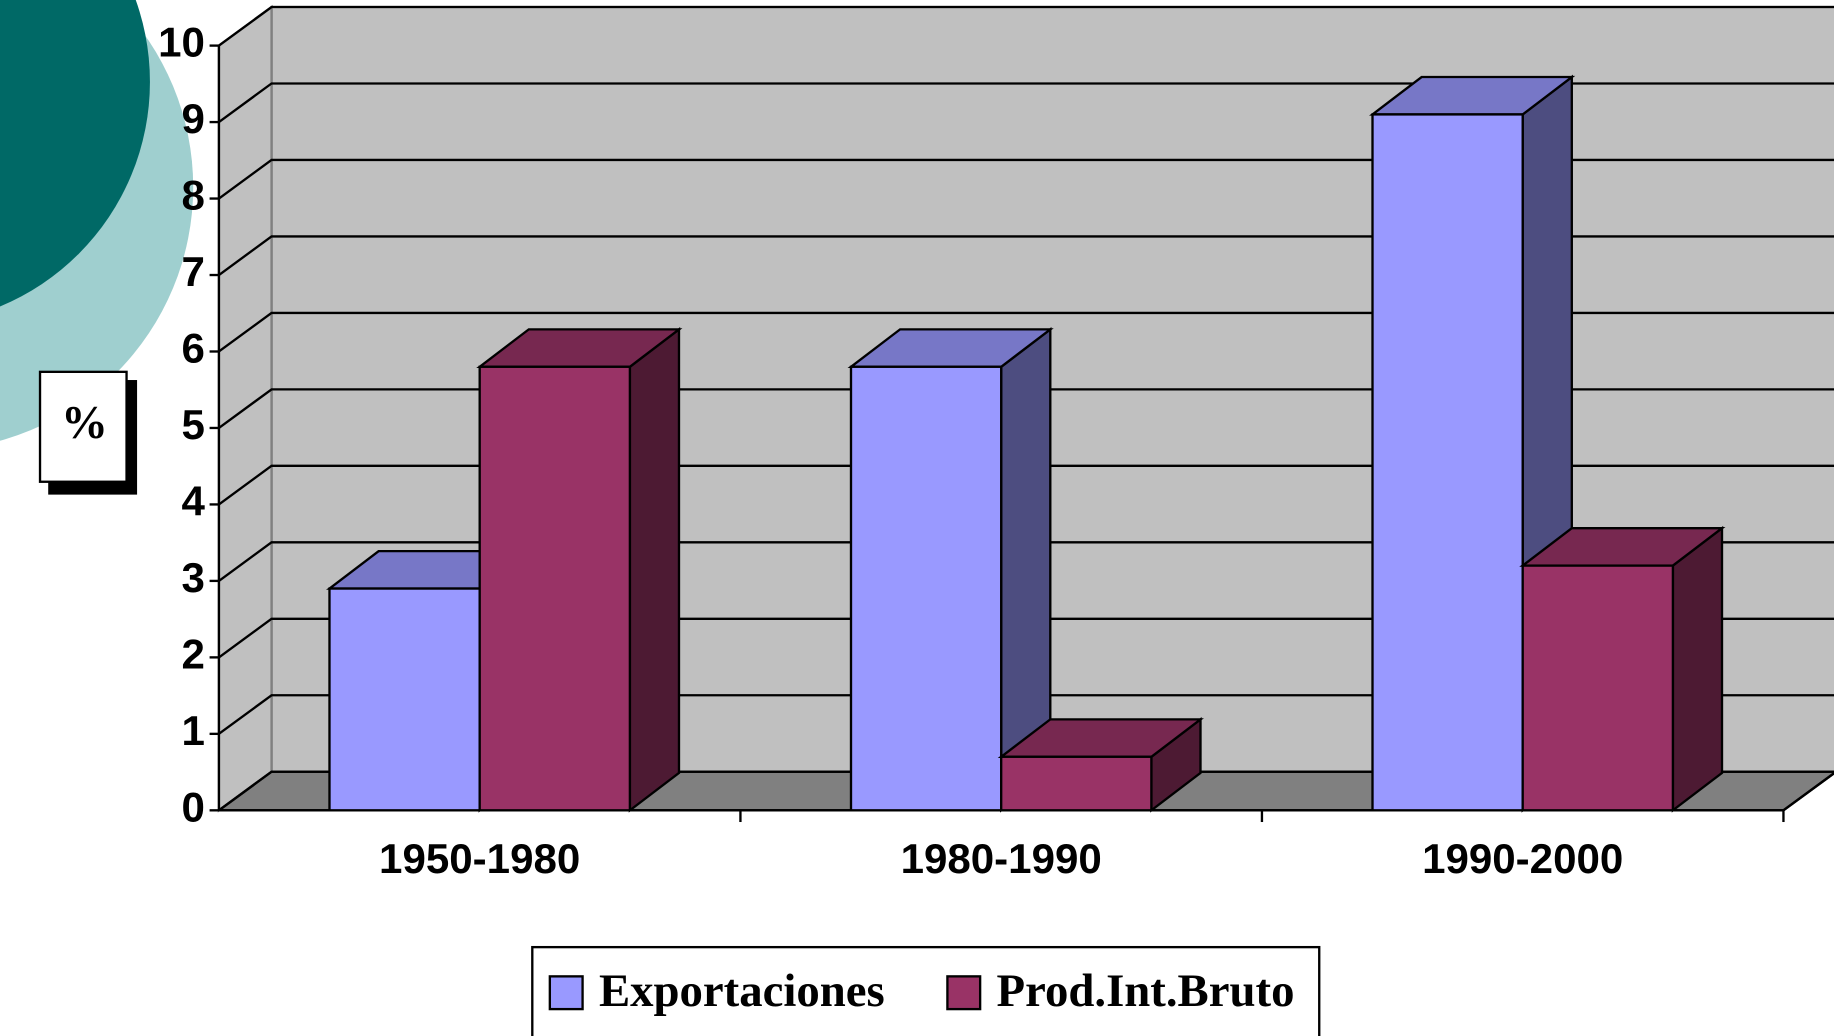 This screenshot has height=1036, width=1834. I want to click on x-tick-label: 1990-2000, so click(1522, 858).